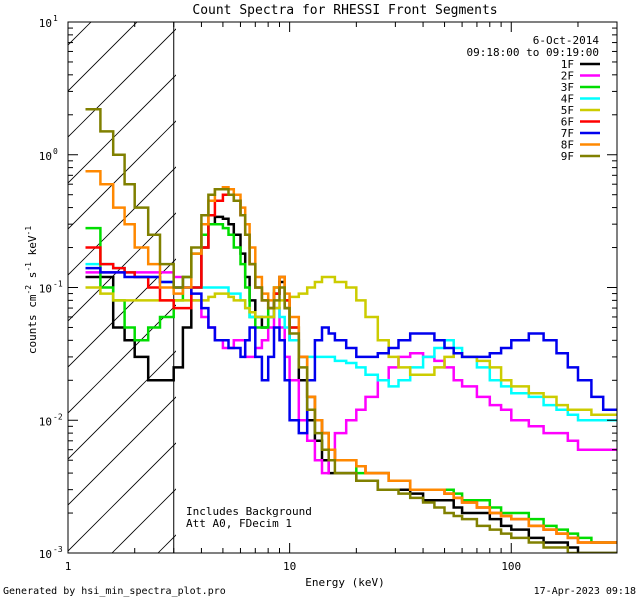 This screenshot has height=600, width=640. What do you see at coordinates (58, 284) in the screenshot?
I see `y-tick-exponent: -1` at bounding box center [58, 284].